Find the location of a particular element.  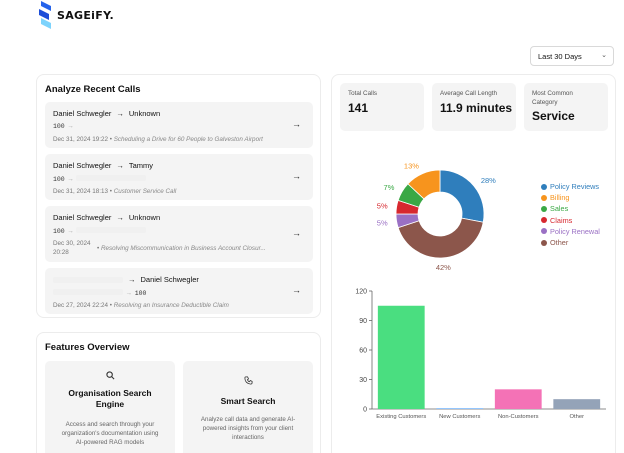

stat-label-line: Most Common is located at coordinates (552, 93).